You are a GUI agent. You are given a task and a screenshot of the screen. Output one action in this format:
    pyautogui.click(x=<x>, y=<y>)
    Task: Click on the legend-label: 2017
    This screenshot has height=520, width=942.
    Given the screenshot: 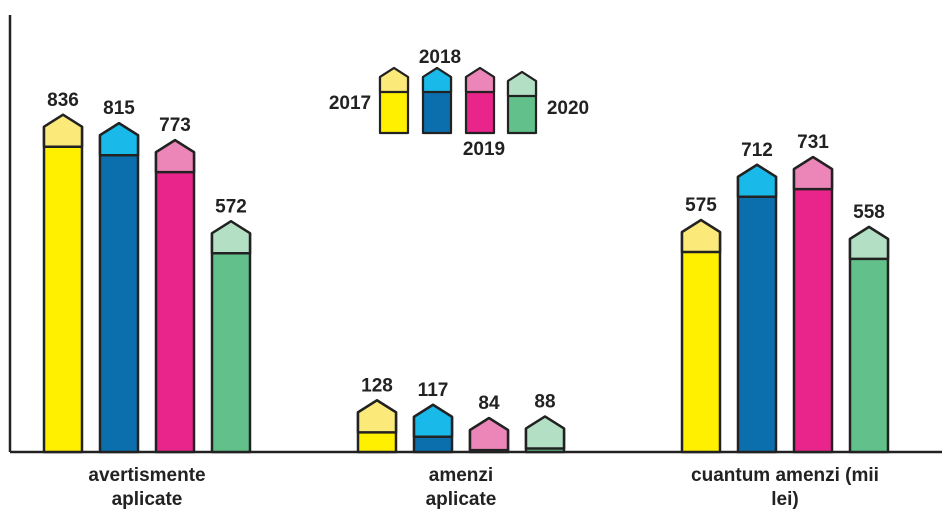 What is the action you would take?
    pyautogui.click(x=350, y=103)
    